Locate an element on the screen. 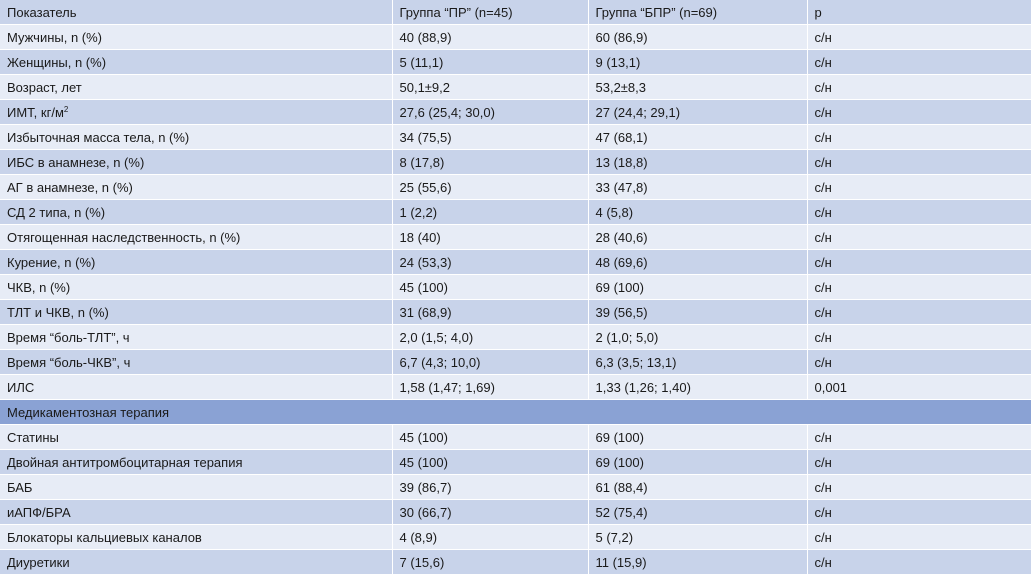 Image resolution: width=1031 pixels, height=575 pixels. cell-text: 1 (2,2) is located at coordinates (418, 212).